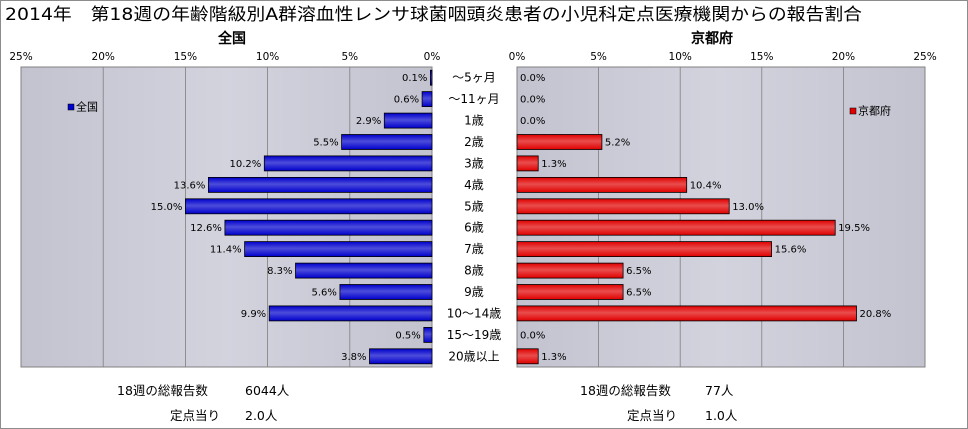 Image resolution: width=968 pixels, height=429 pixels. What do you see at coordinates (474, 313) in the screenshot?
I see `category-label: 10～14歳` at bounding box center [474, 313].